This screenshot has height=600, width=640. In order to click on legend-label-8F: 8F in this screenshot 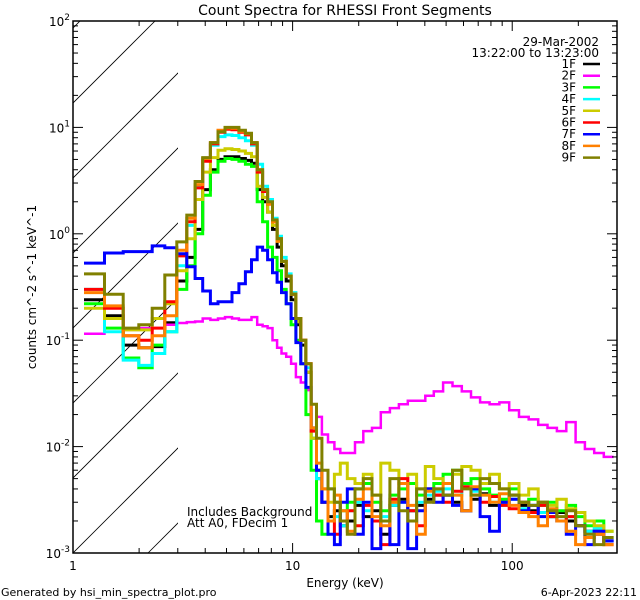, I will do `click(568, 146)`.